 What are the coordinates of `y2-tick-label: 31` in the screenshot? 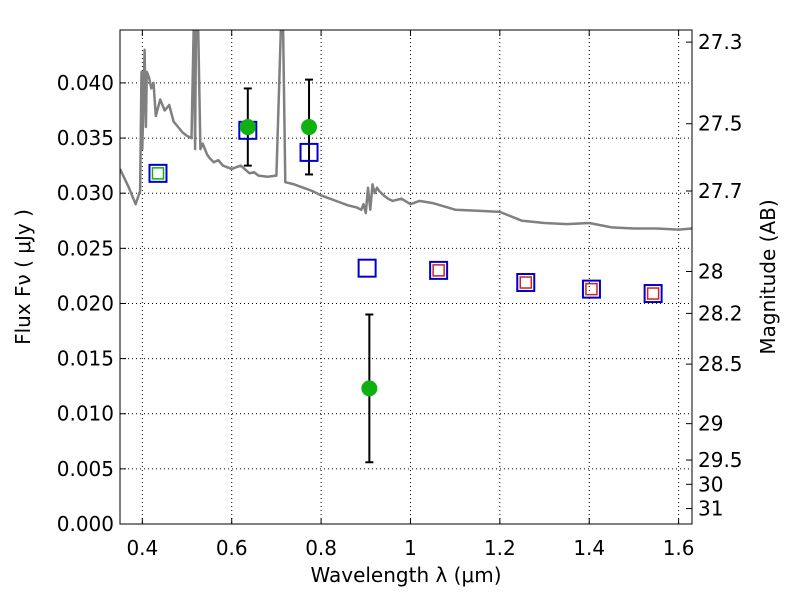 It's located at (710, 509).